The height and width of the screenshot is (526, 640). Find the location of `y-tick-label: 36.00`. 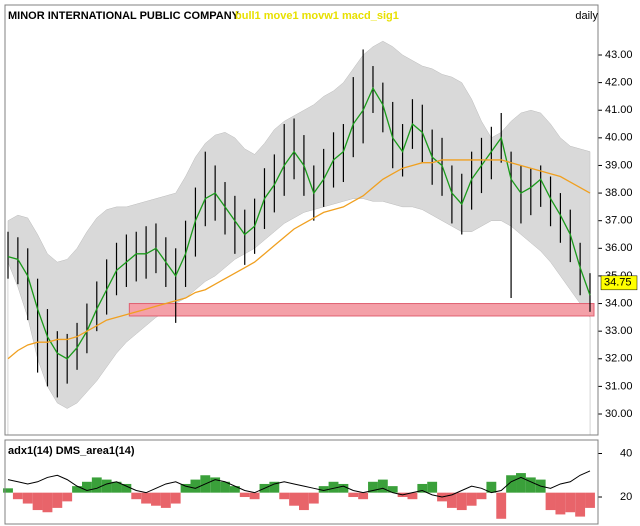

y-tick-label: 36.00 is located at coordinates (619, 248).